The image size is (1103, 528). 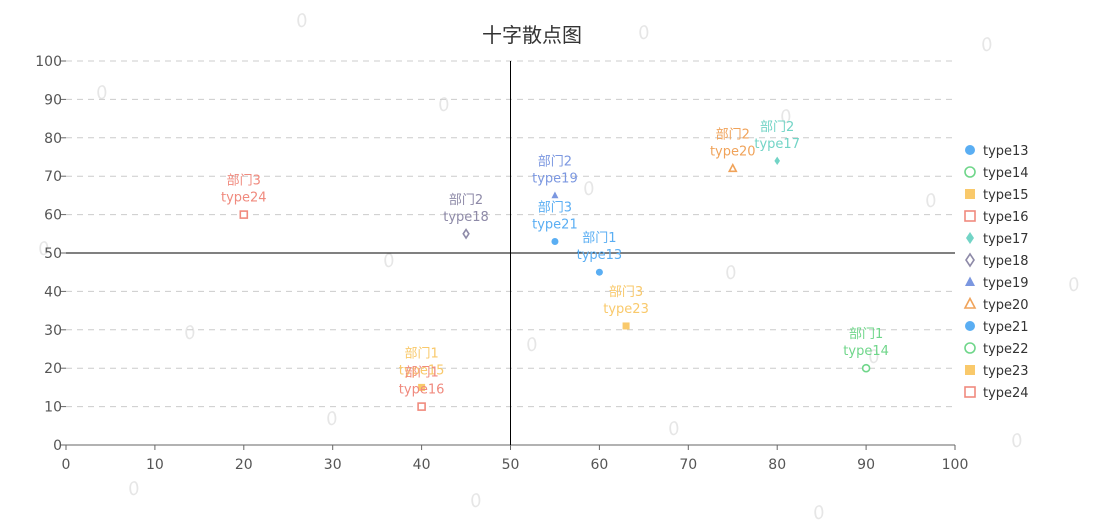 I want to click on x-tick-label: 30, so click(x=333, y=465).